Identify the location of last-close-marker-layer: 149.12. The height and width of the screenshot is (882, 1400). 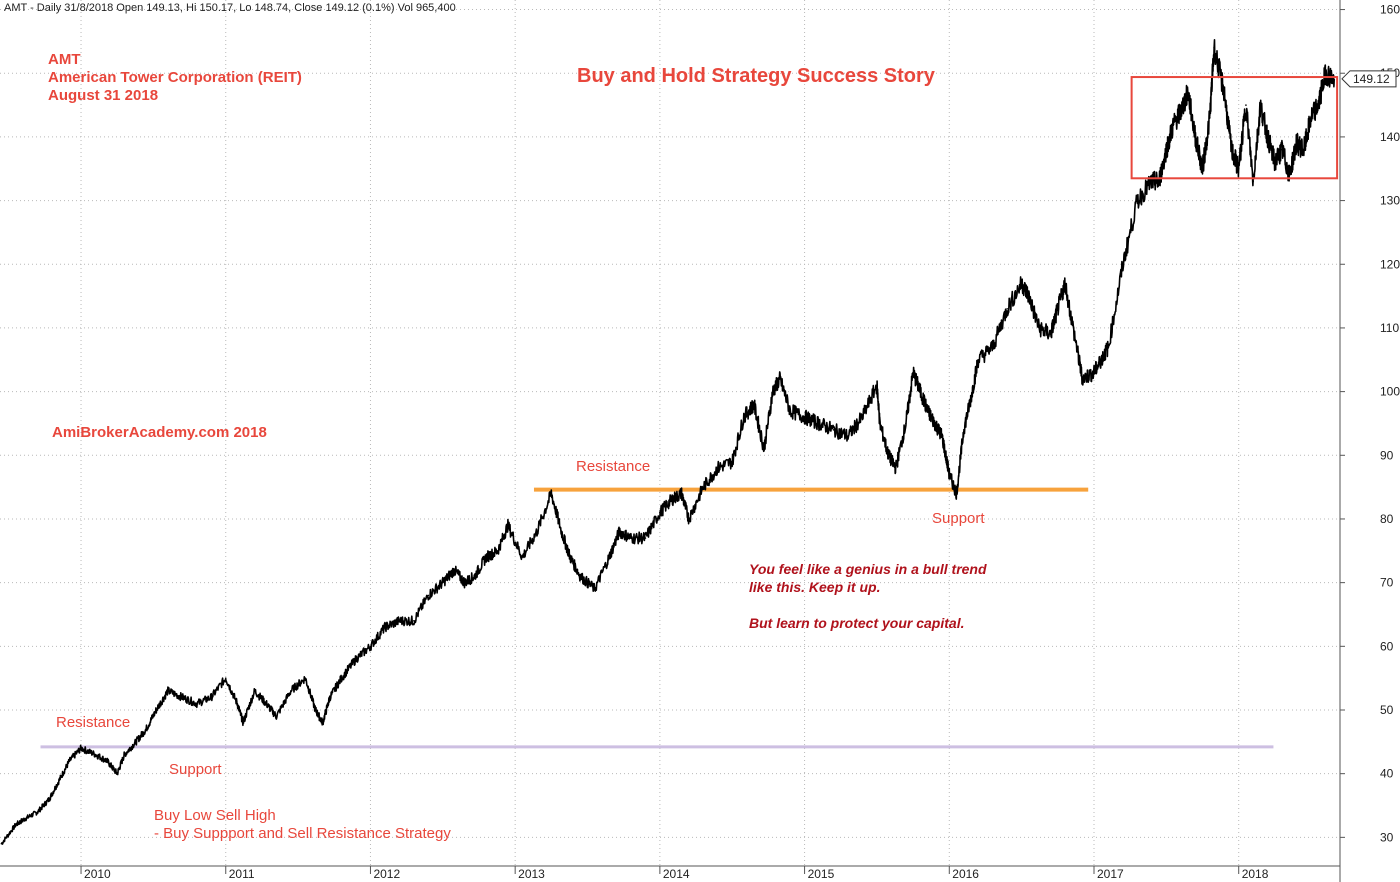
(1369, 79).